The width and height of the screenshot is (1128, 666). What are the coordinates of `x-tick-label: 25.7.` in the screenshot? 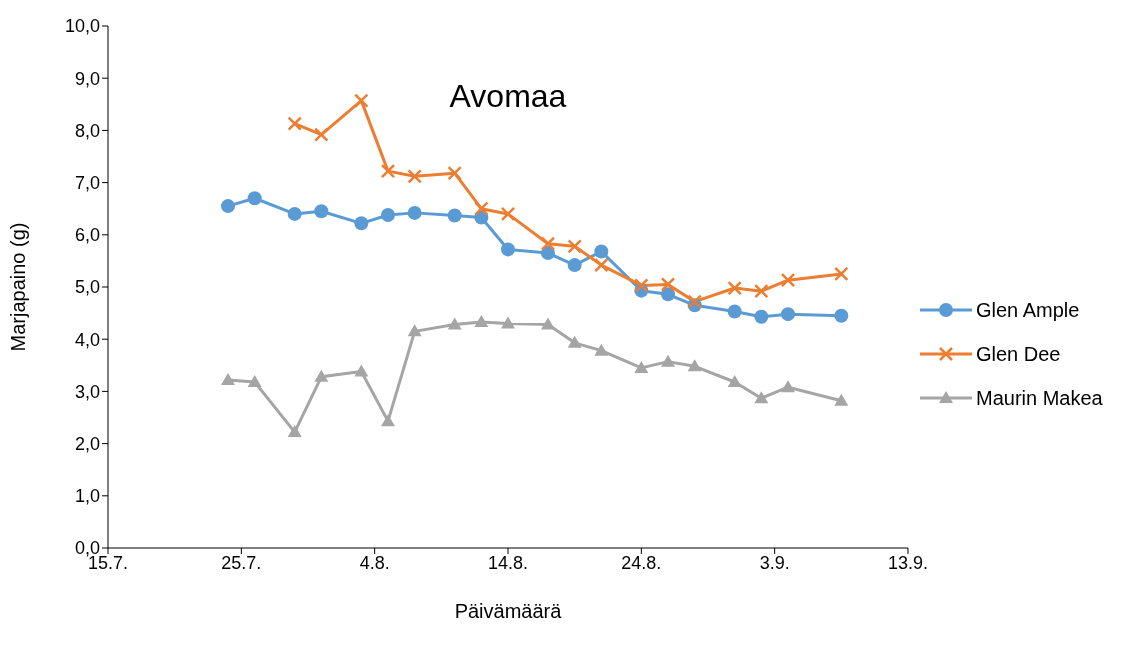 It's located at (241, 562).